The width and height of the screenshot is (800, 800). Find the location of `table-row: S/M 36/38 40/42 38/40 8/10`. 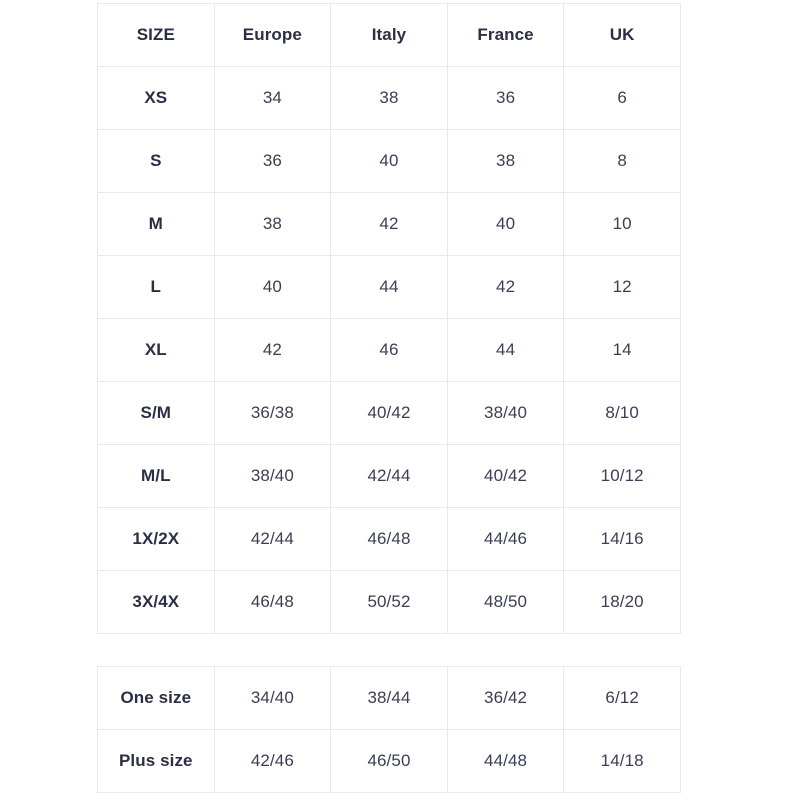

table-row: S/M 36/38 40/42 38/40 8/10 is located at coordinates (389, 413).